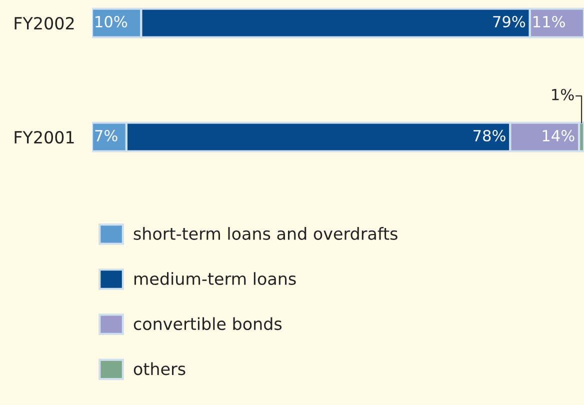 The image size is (584, 405). Describe the element at coordinates (215, 279) in the screenshot. I see `legend-label: medium-term loans` at that location.